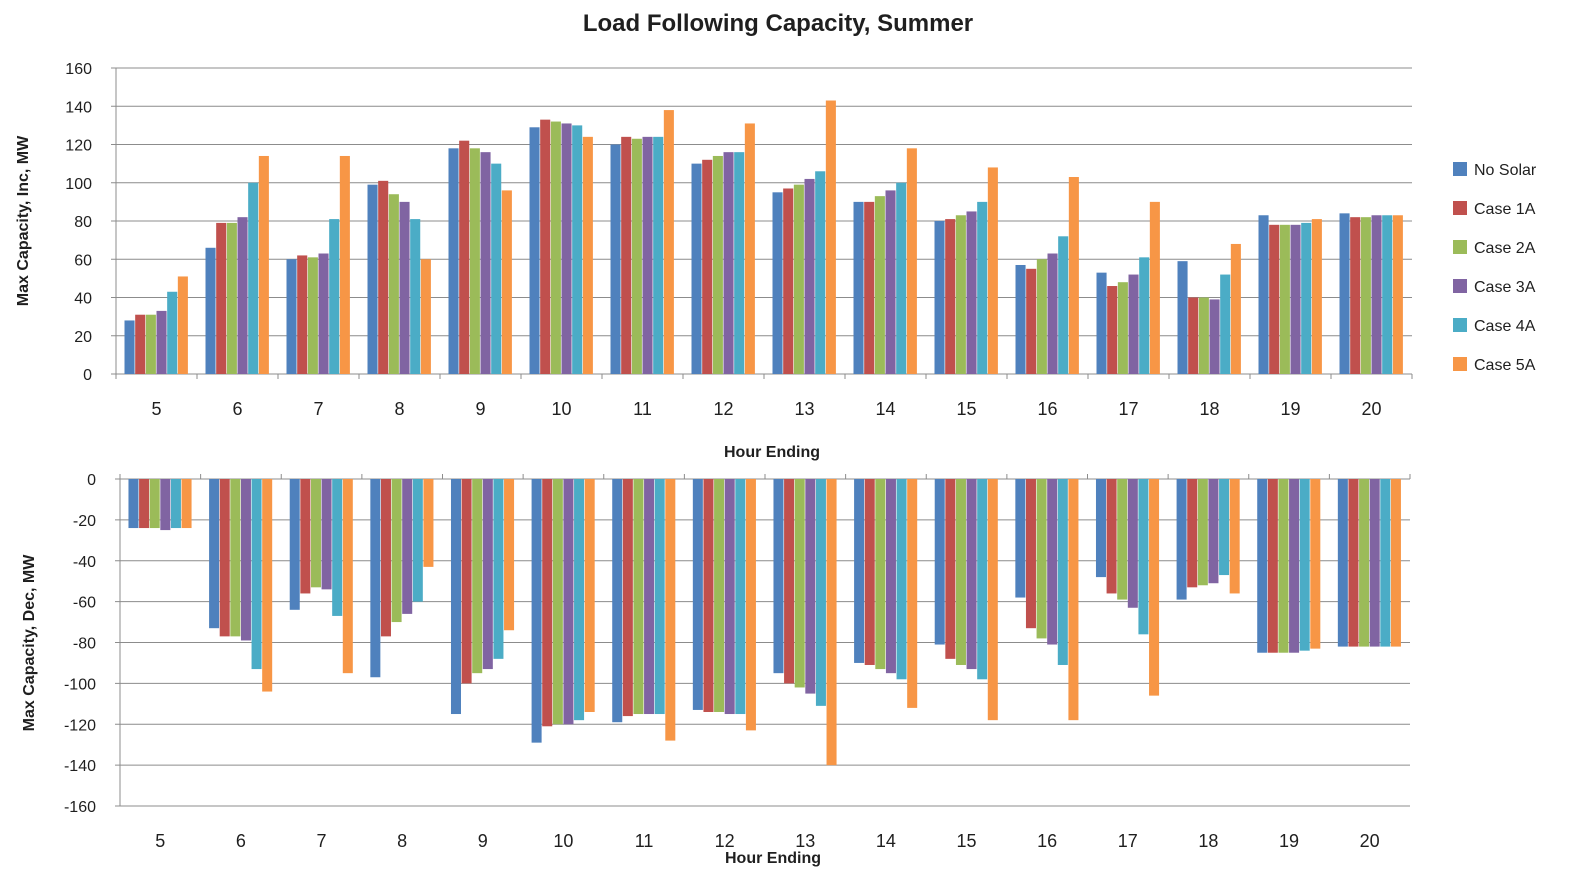 This screenshot has height=875, width=1583. Describe the element at coordinates (78, 69) in the screenshot. I see `top-y-tick-label: 160` at that location.